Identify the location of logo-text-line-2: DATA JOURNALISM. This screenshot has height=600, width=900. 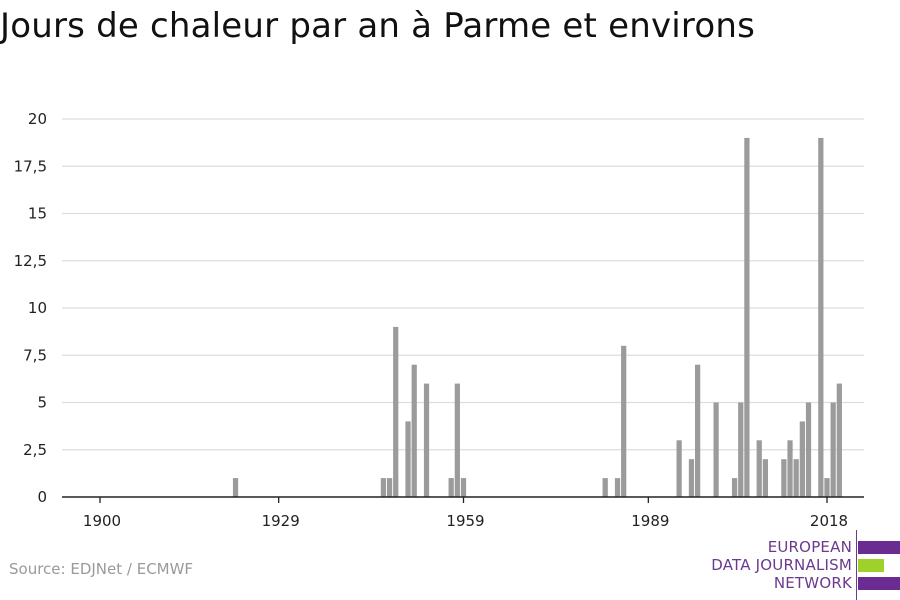
(781, 565).